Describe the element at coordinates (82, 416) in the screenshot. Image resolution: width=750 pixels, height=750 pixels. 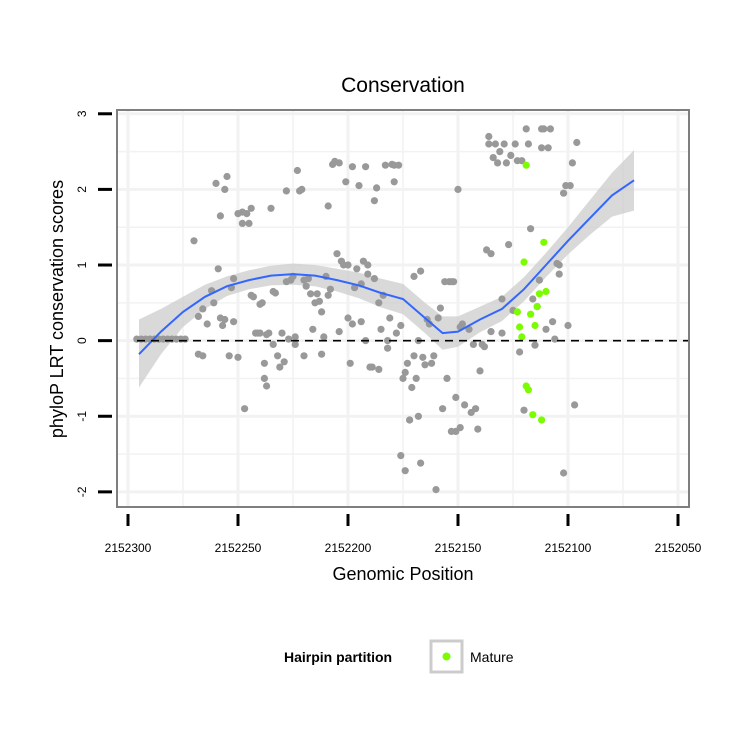
I see `y-tick-label: -1` at that location.